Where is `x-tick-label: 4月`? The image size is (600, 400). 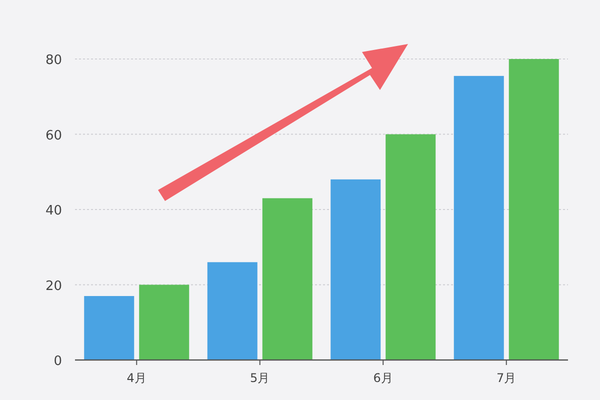
x-tick-label: 4月 is located at coordinates (136, 378).